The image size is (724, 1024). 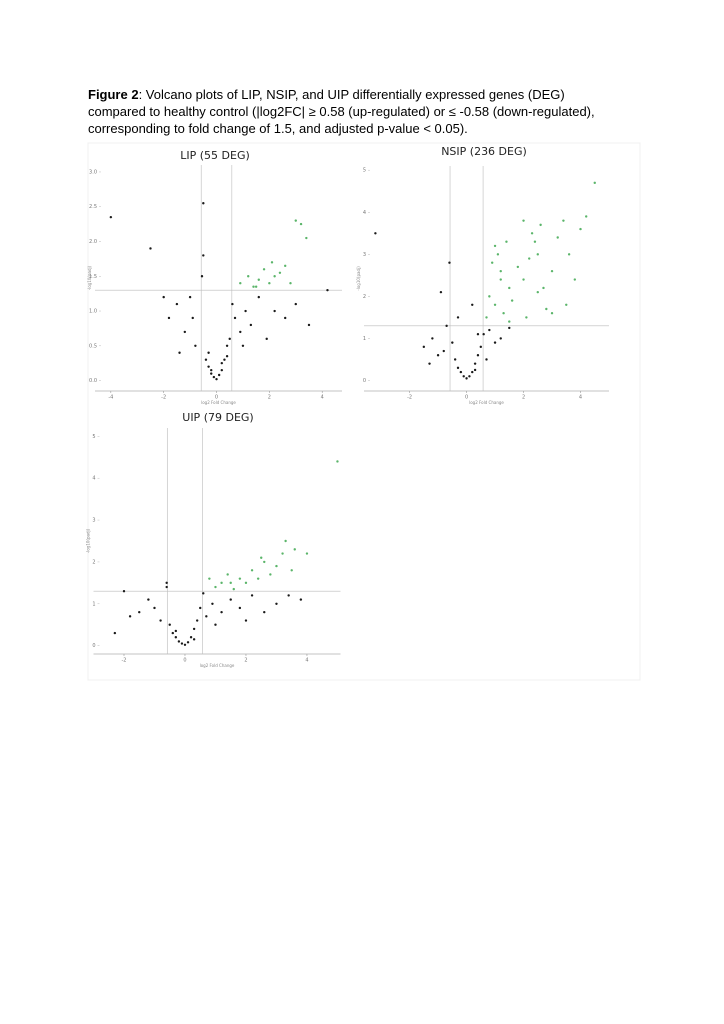 I want to click on y-tick-label: 0.5, so click(x=93, y=346).